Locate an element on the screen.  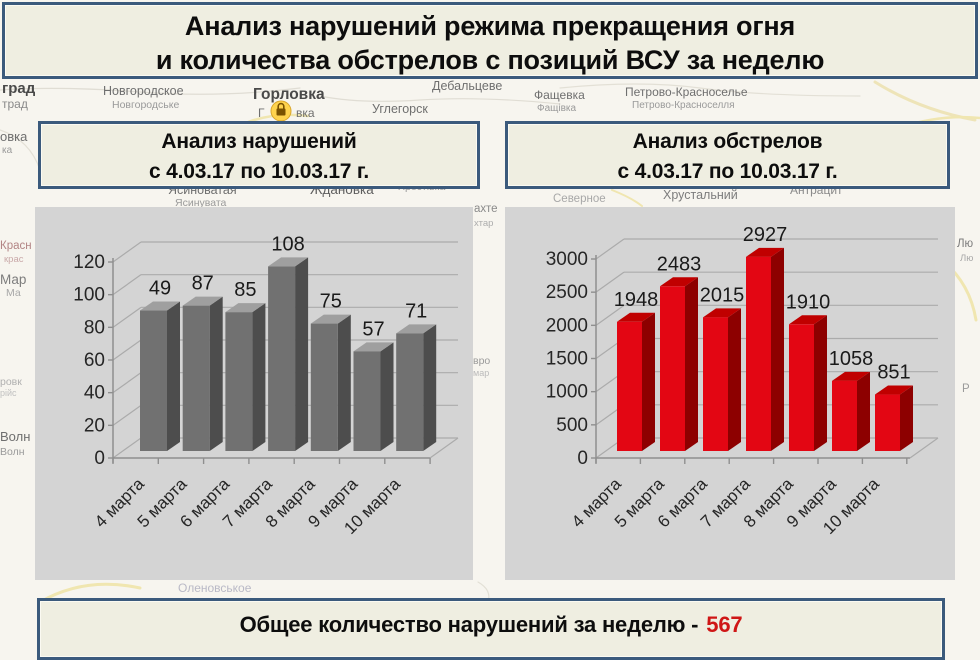
map-place-label: овка is located at coordinates (14, 136).